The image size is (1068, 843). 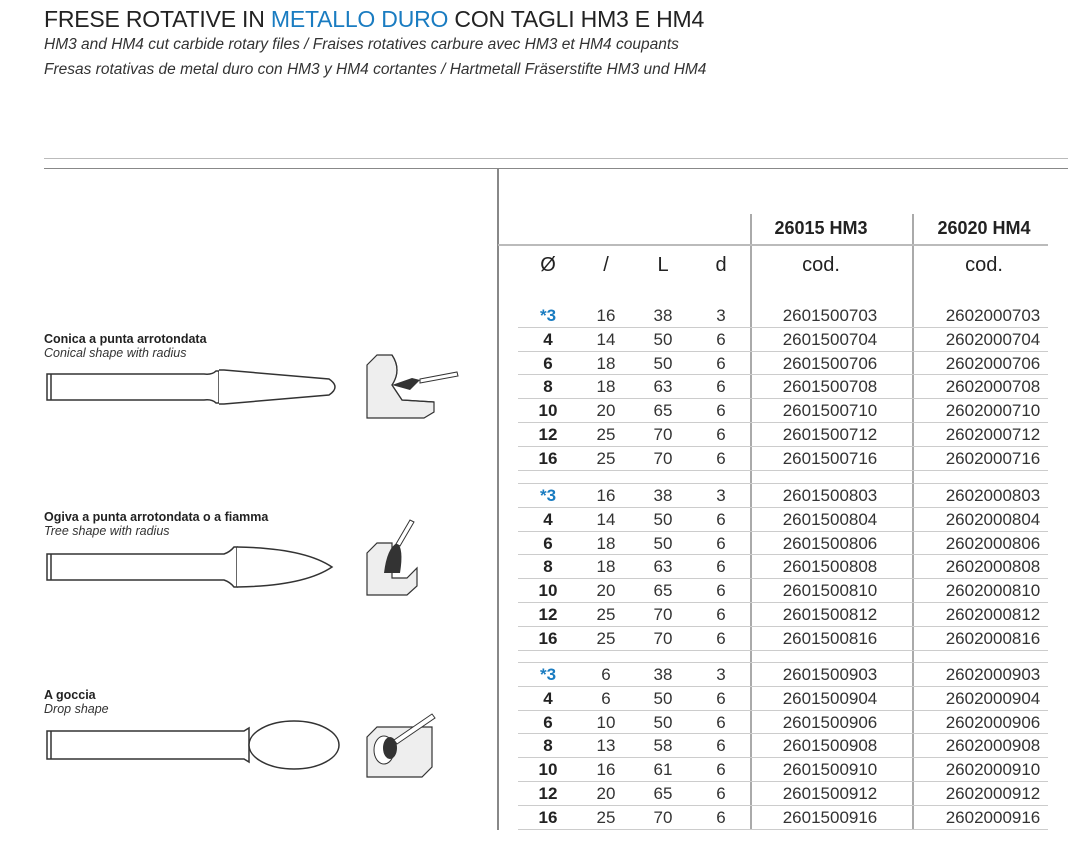 I want to click on table-row: 6 10 50 6 2601500906 2602000906, so click(x=783, y=723).